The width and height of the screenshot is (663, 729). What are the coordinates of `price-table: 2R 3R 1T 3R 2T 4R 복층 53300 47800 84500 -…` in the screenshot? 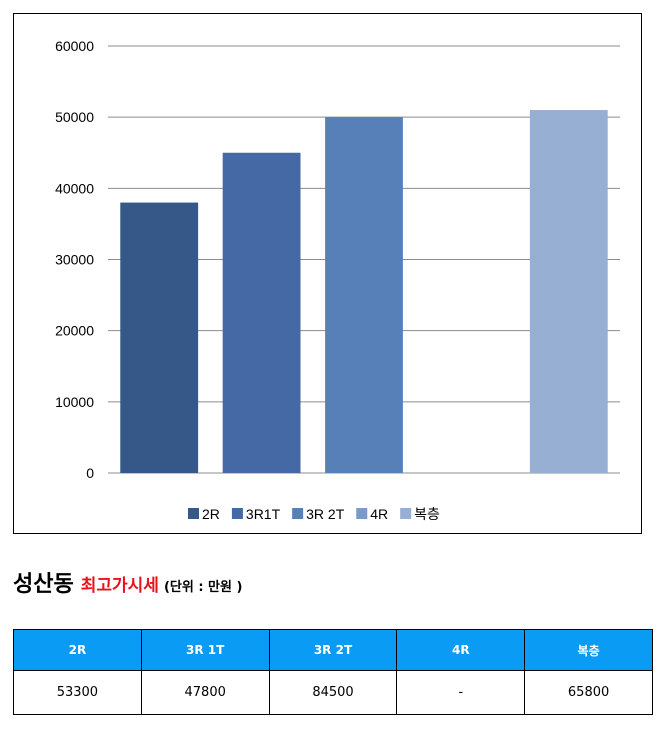 It's located at (333, 672).